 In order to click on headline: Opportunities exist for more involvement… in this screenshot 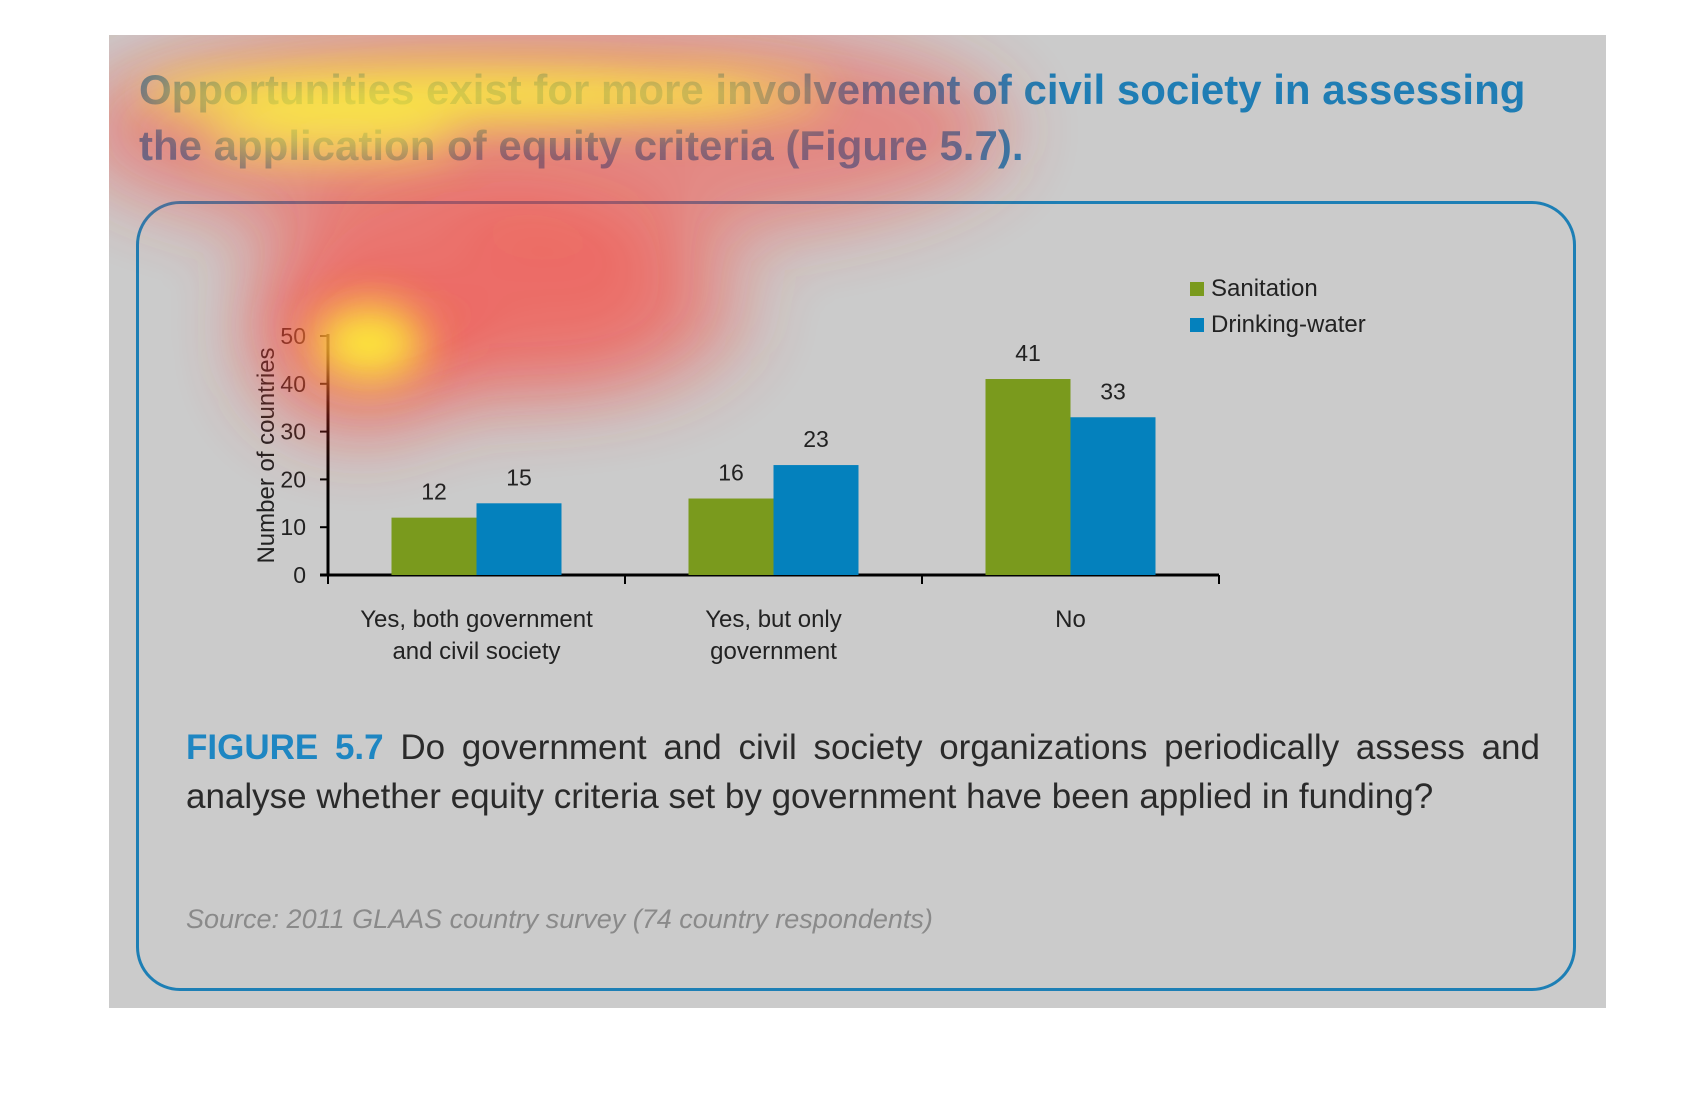, I will do `click(832, 117)`.